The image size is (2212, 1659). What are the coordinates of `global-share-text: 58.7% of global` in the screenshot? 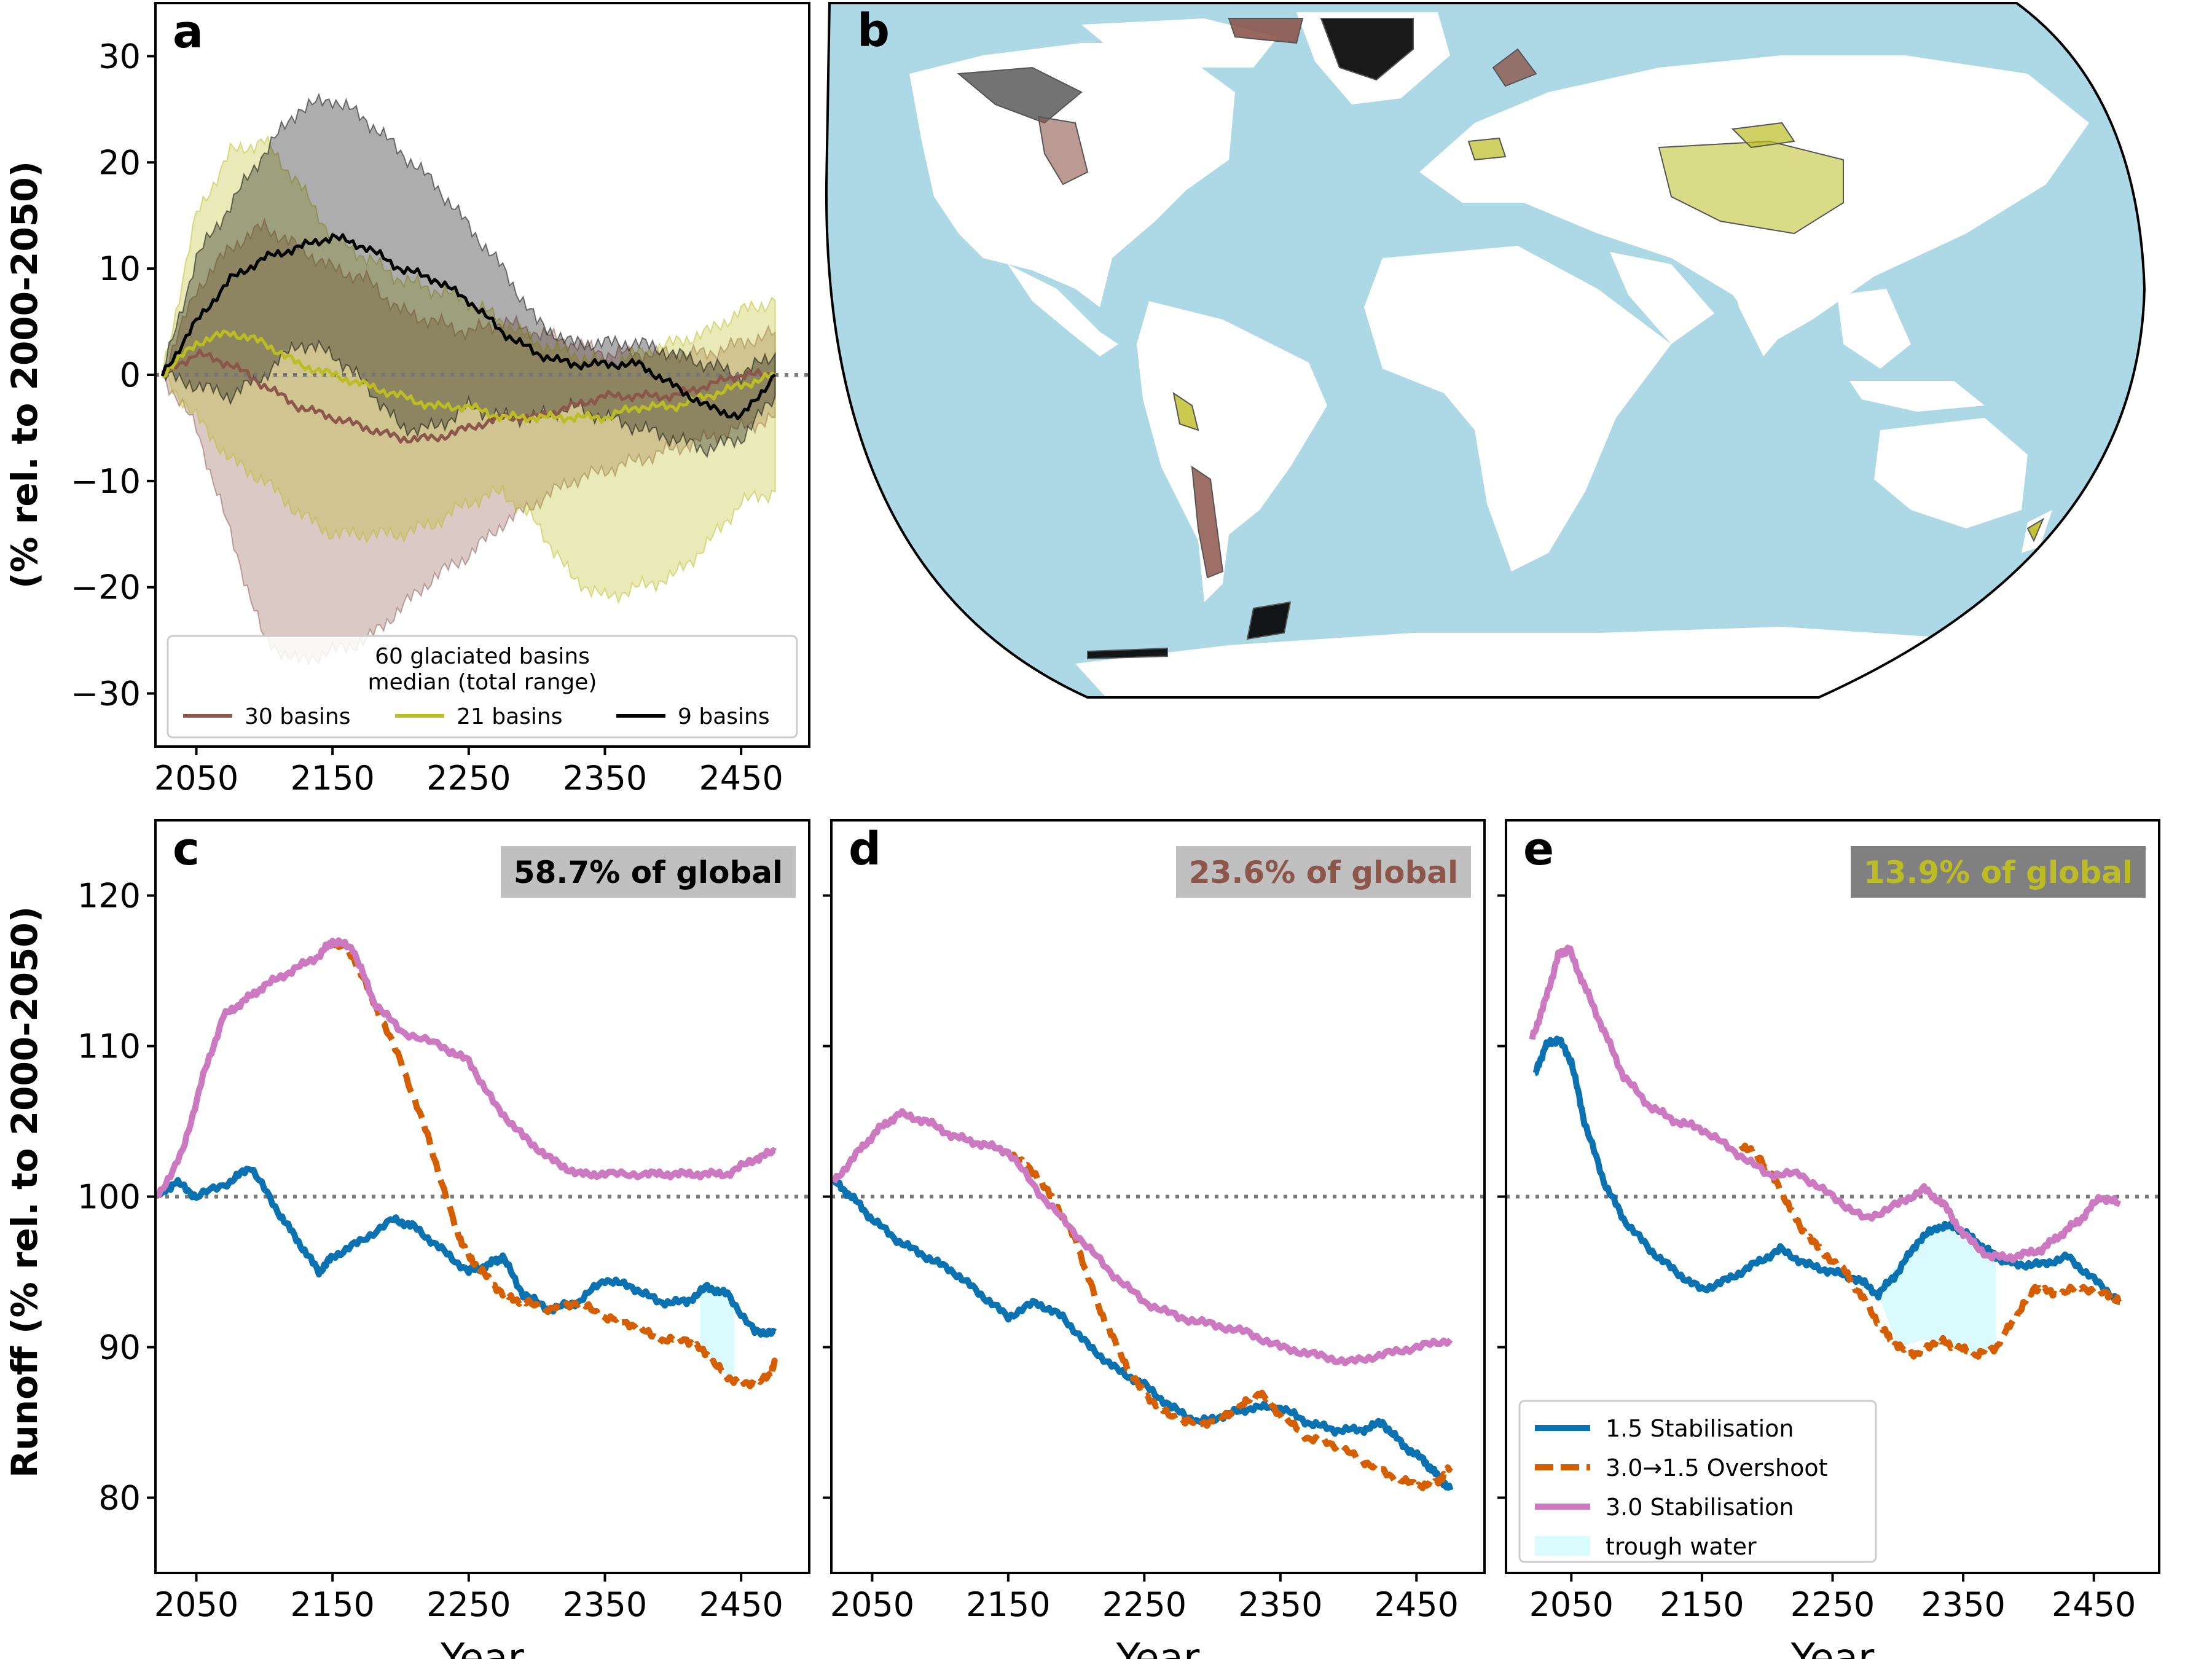 It's located at (648, 872).